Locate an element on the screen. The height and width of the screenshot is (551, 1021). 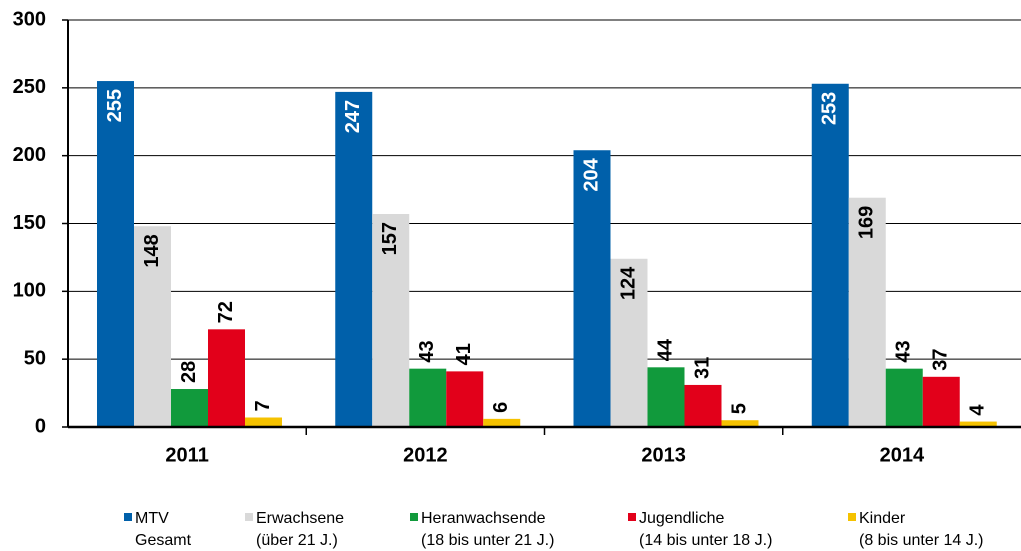
legend-line: Kinder is located at coordinates (882, 518).